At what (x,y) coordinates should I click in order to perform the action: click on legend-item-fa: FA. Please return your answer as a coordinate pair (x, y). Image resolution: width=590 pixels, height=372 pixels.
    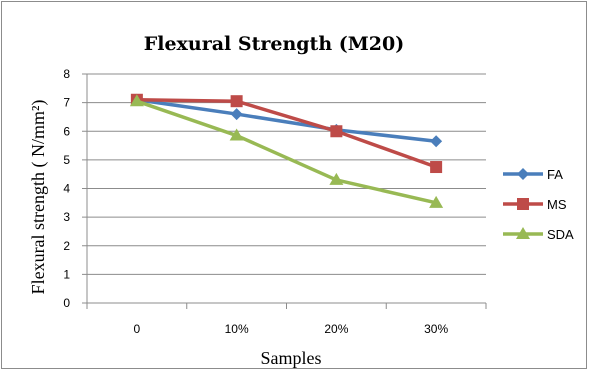
    Looking at the image, I should click on (533, 174).